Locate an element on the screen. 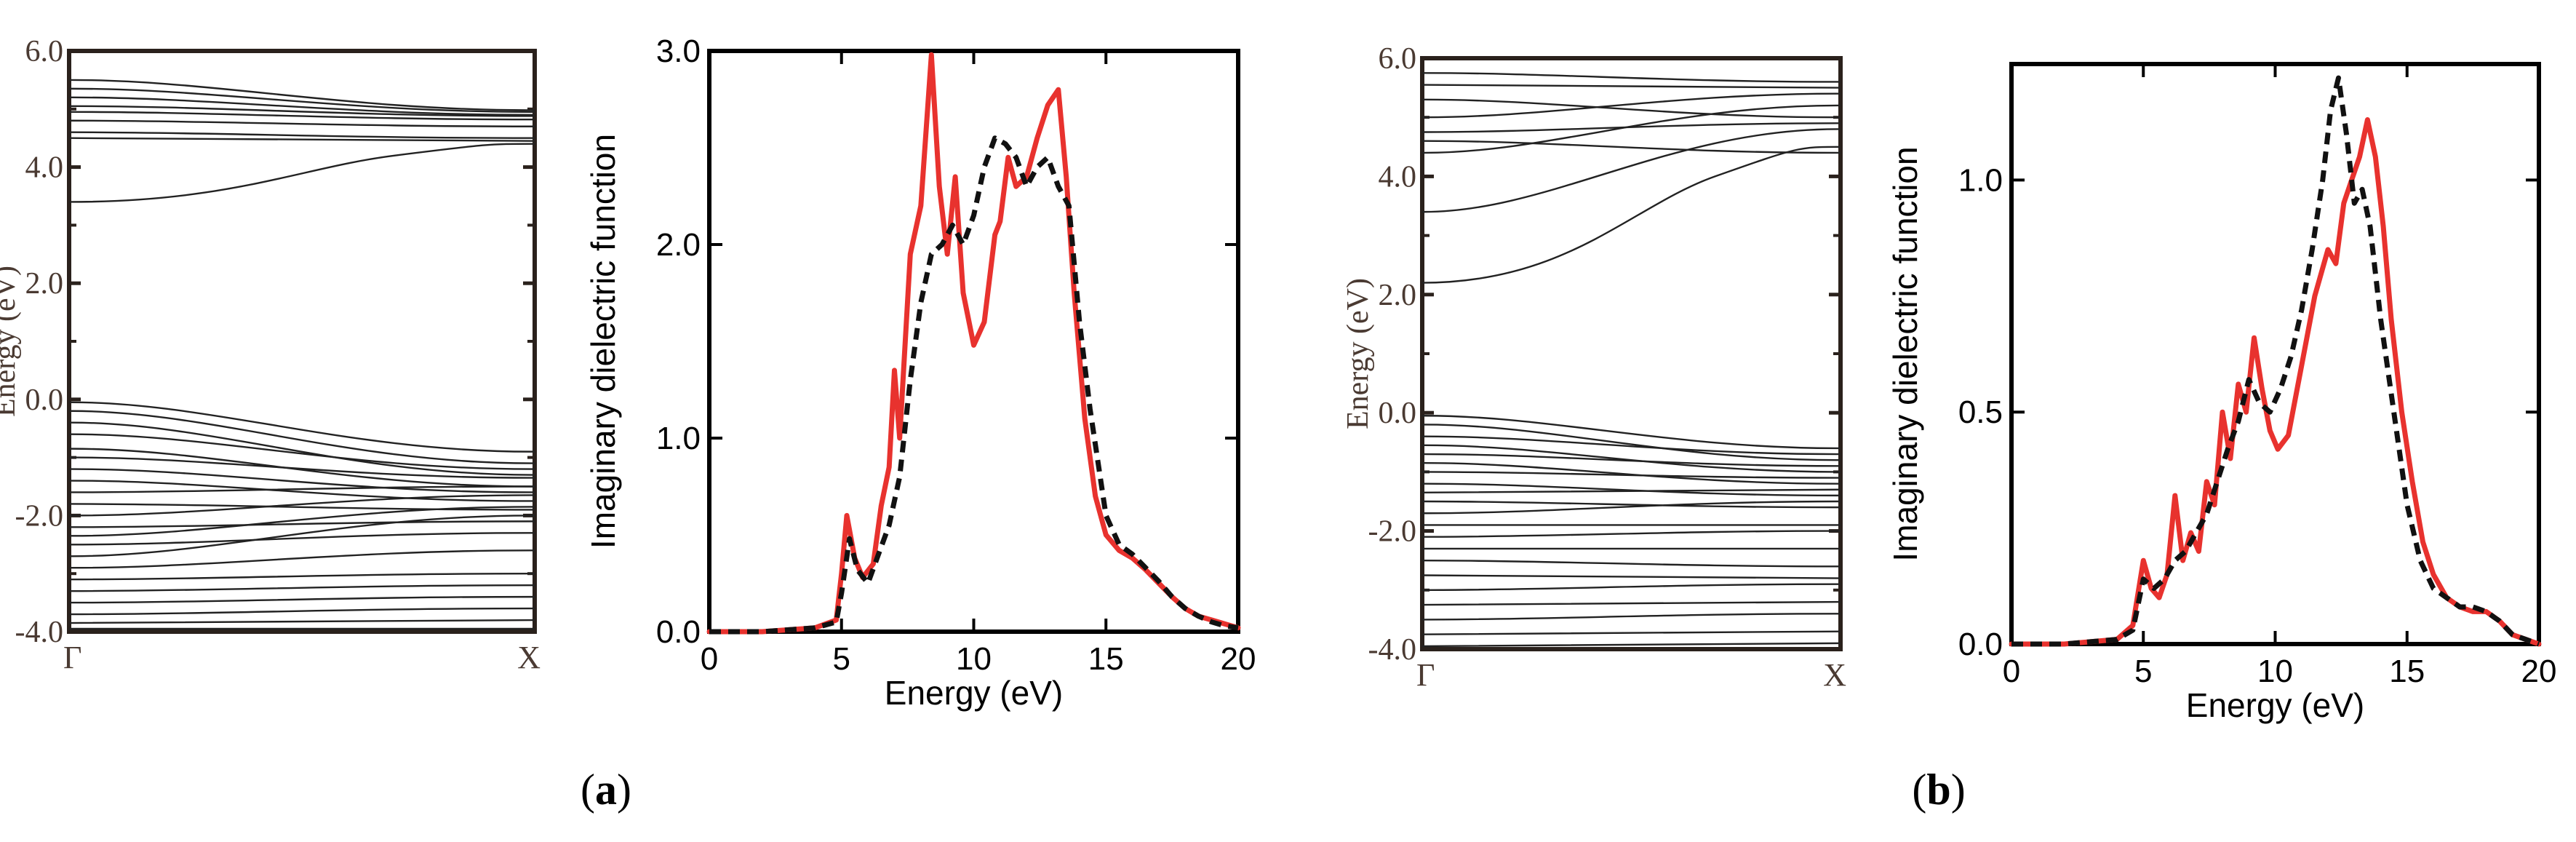 The image size is (2576, 842). band_b-ytick-label: 6.0 is located at coordinates (1398, 59).